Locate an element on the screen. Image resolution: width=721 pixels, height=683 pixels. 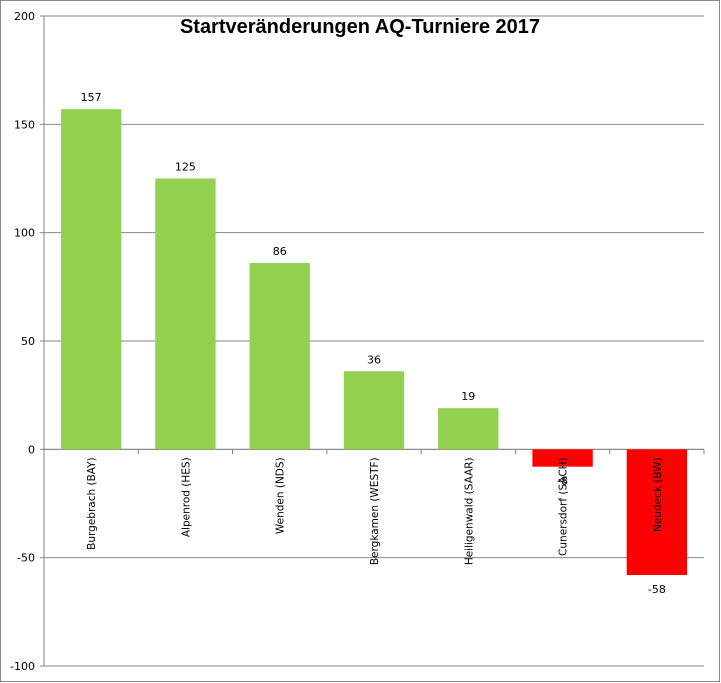
data-label: 19 is located at coordinates (468, 396).